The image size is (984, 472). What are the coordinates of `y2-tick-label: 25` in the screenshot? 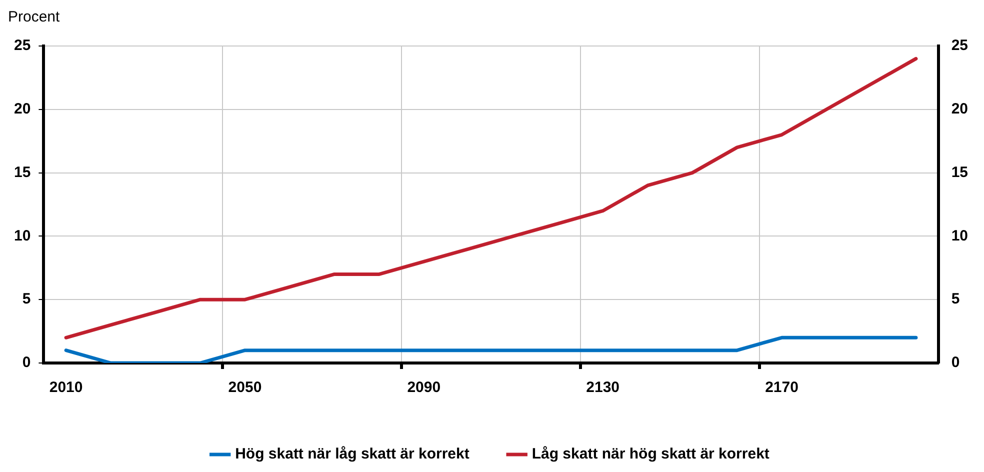 It's located at (959, 45).